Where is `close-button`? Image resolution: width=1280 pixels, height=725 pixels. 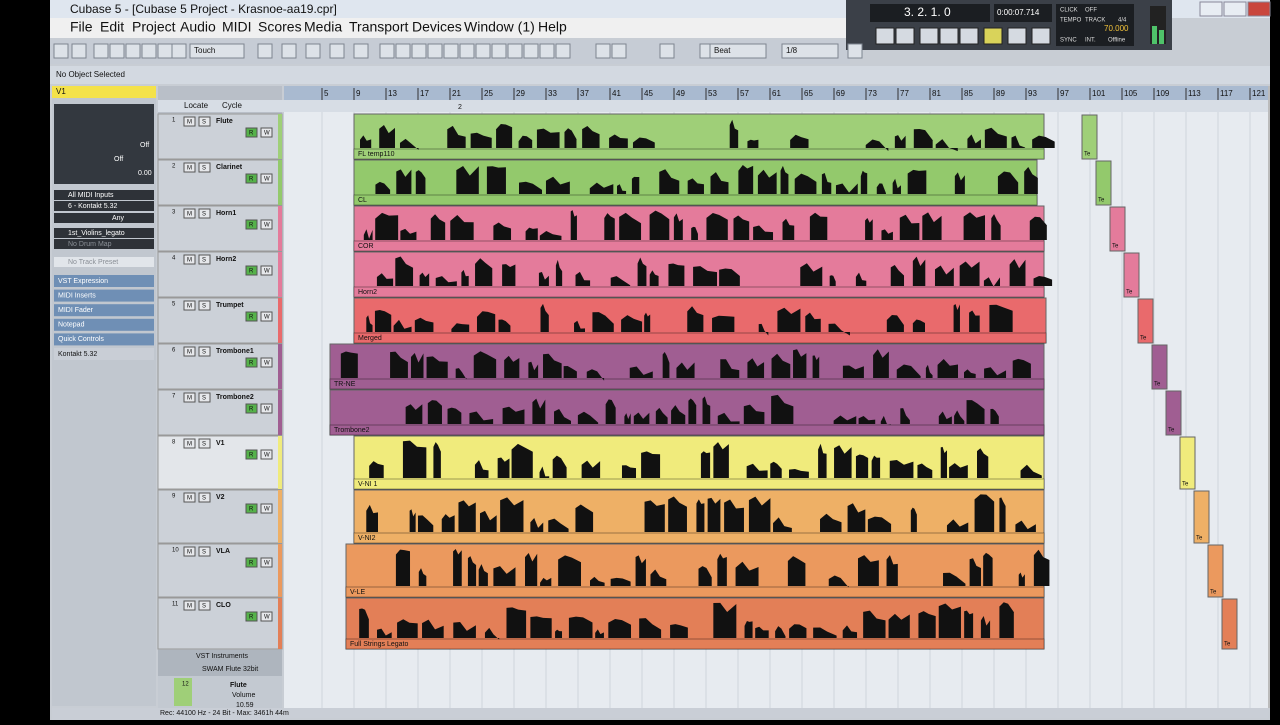
close-button is located at coordinates (1259, 9).